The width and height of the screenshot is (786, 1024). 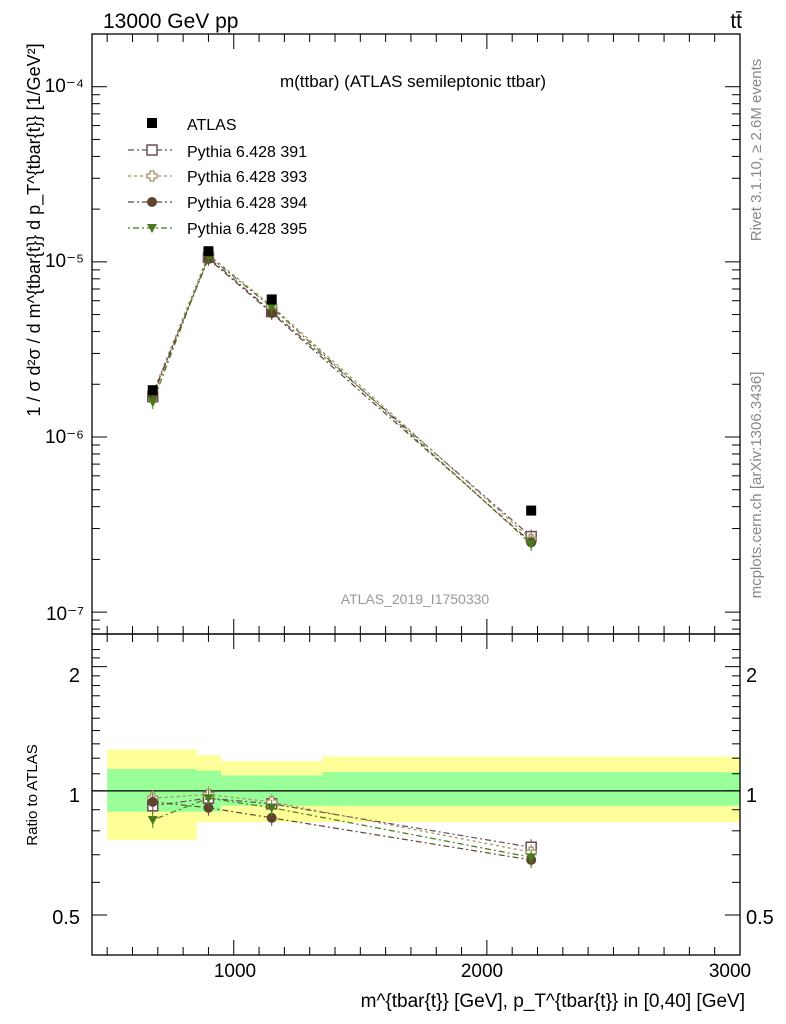 I want to click on x-tick-label: 3000, so click(x=730, y=971).